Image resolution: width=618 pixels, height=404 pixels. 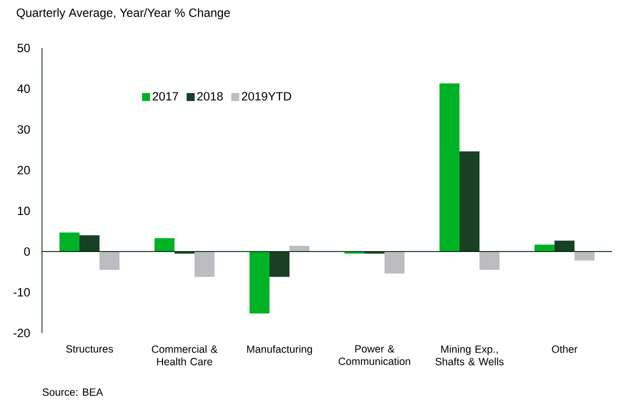 I want to click on y-tick-label: 10, so click(x=24, y=211).